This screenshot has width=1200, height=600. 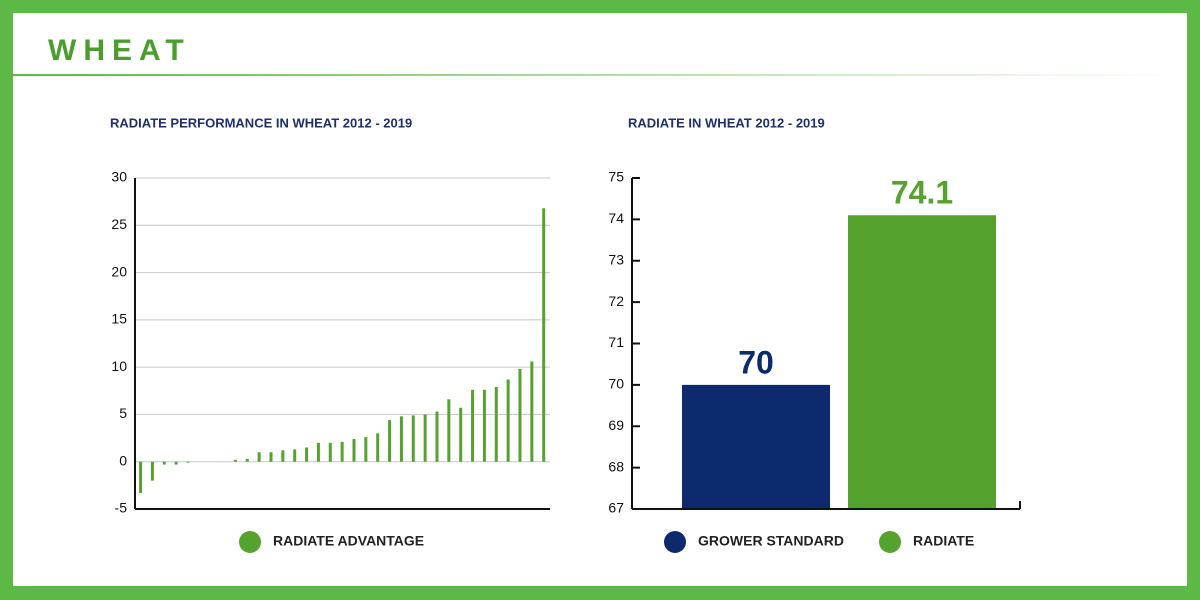 I want to click on y-tick-label: 72, so click(x=616, y=301).